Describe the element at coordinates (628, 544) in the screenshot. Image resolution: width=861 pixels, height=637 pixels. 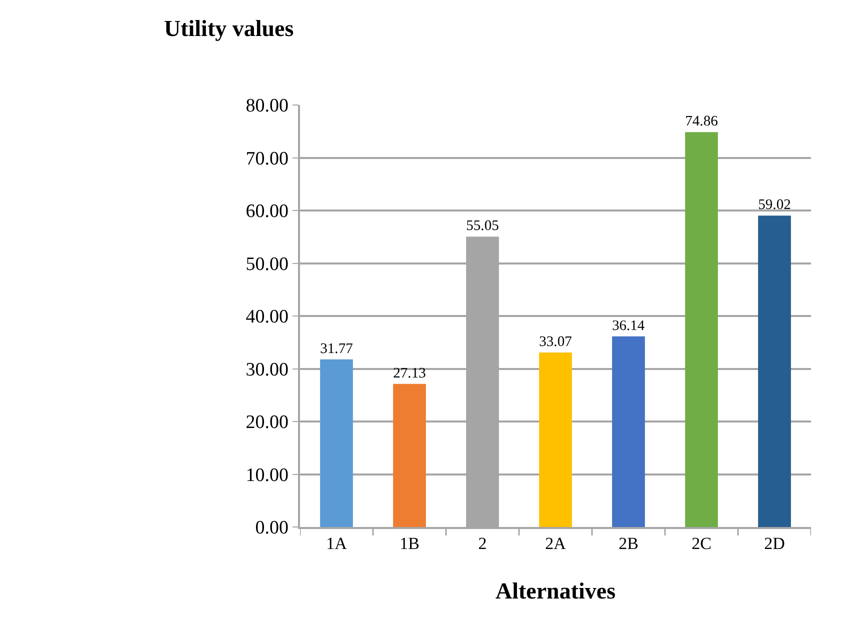
I see `x-tick-label: 2B` at that location.